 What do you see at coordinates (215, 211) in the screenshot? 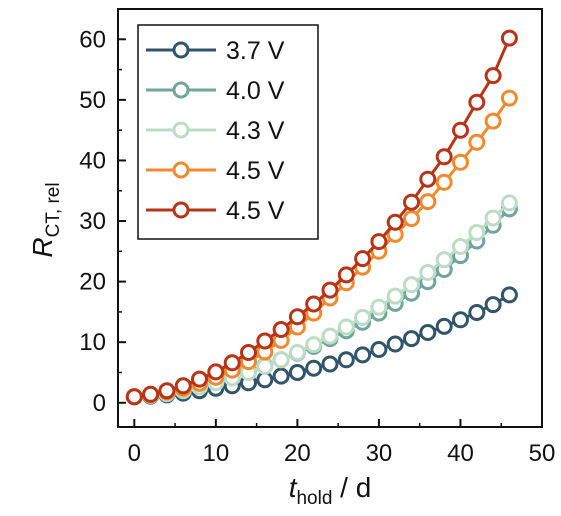
I see `legend-item-5: 4.5 V` at bounding box center [215, 211].